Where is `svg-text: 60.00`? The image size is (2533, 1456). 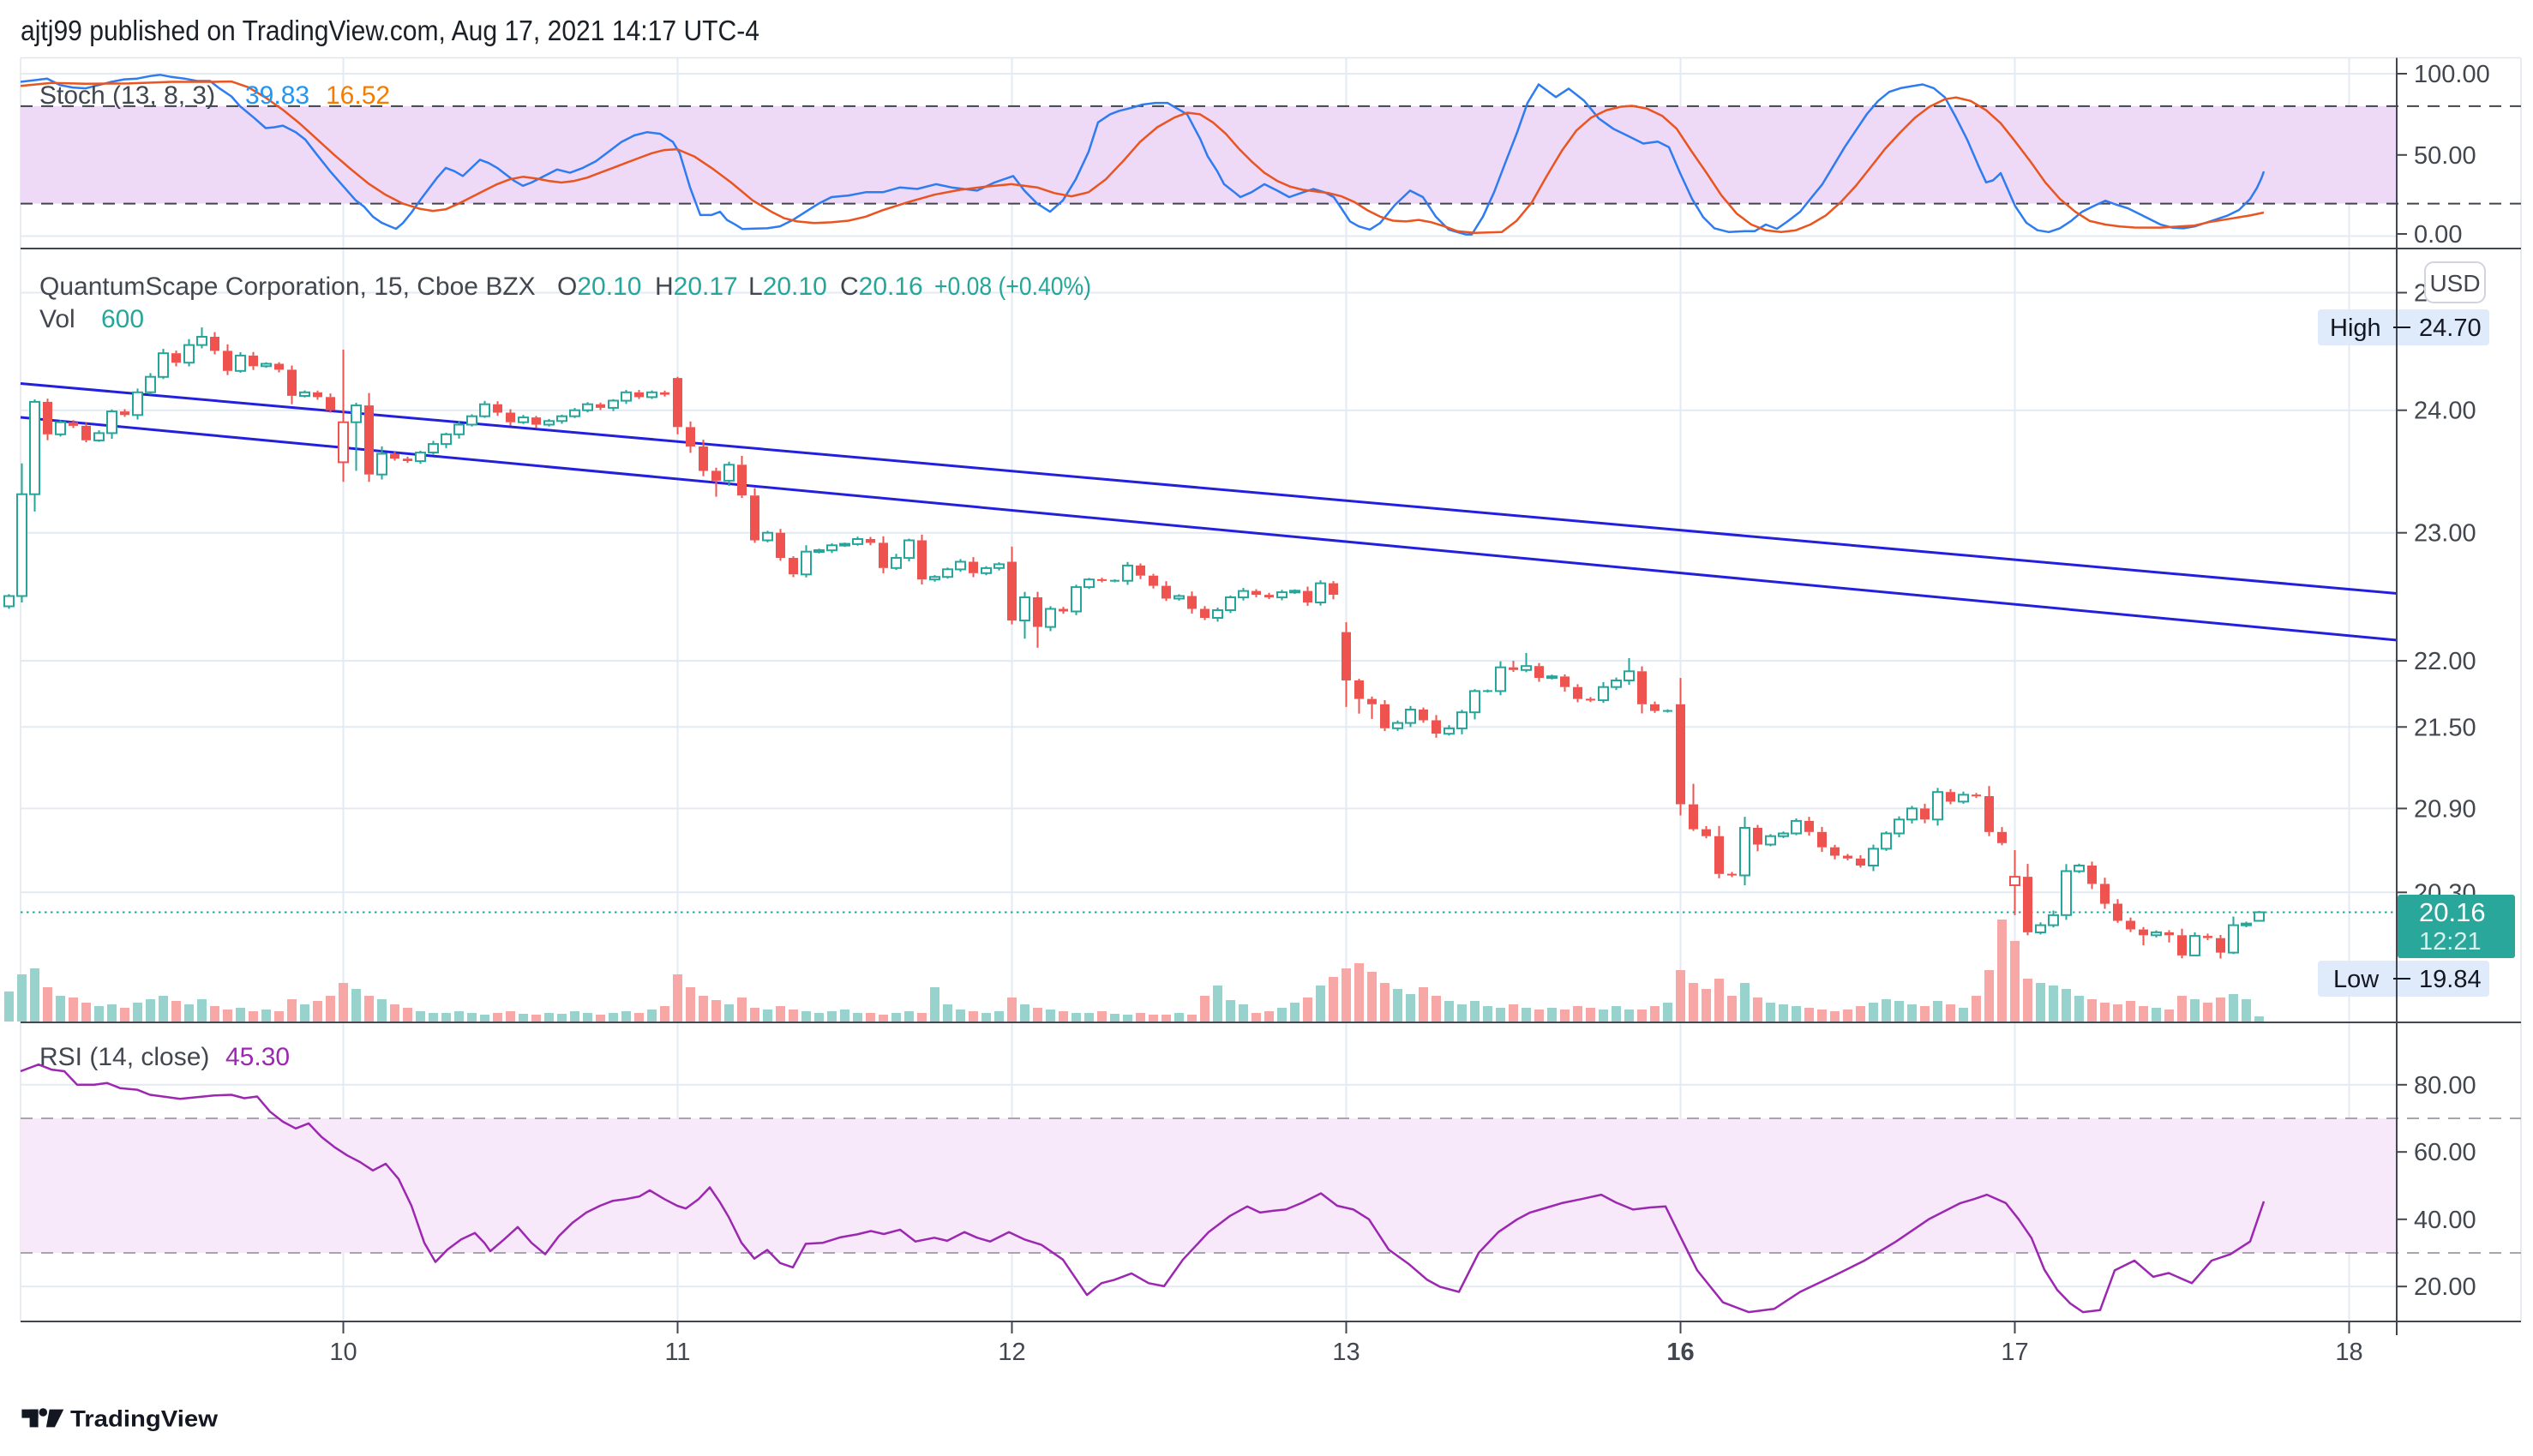 svg-text: 60.00 is located at coordinates (2445, 1153).